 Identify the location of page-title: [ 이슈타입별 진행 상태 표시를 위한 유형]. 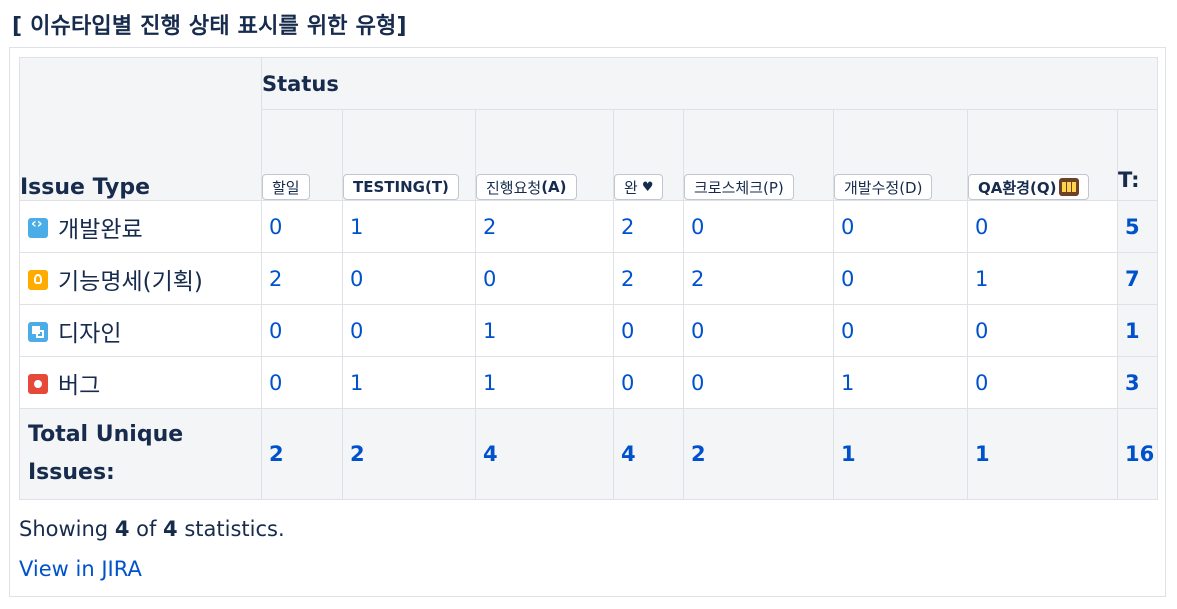
(209, 26).